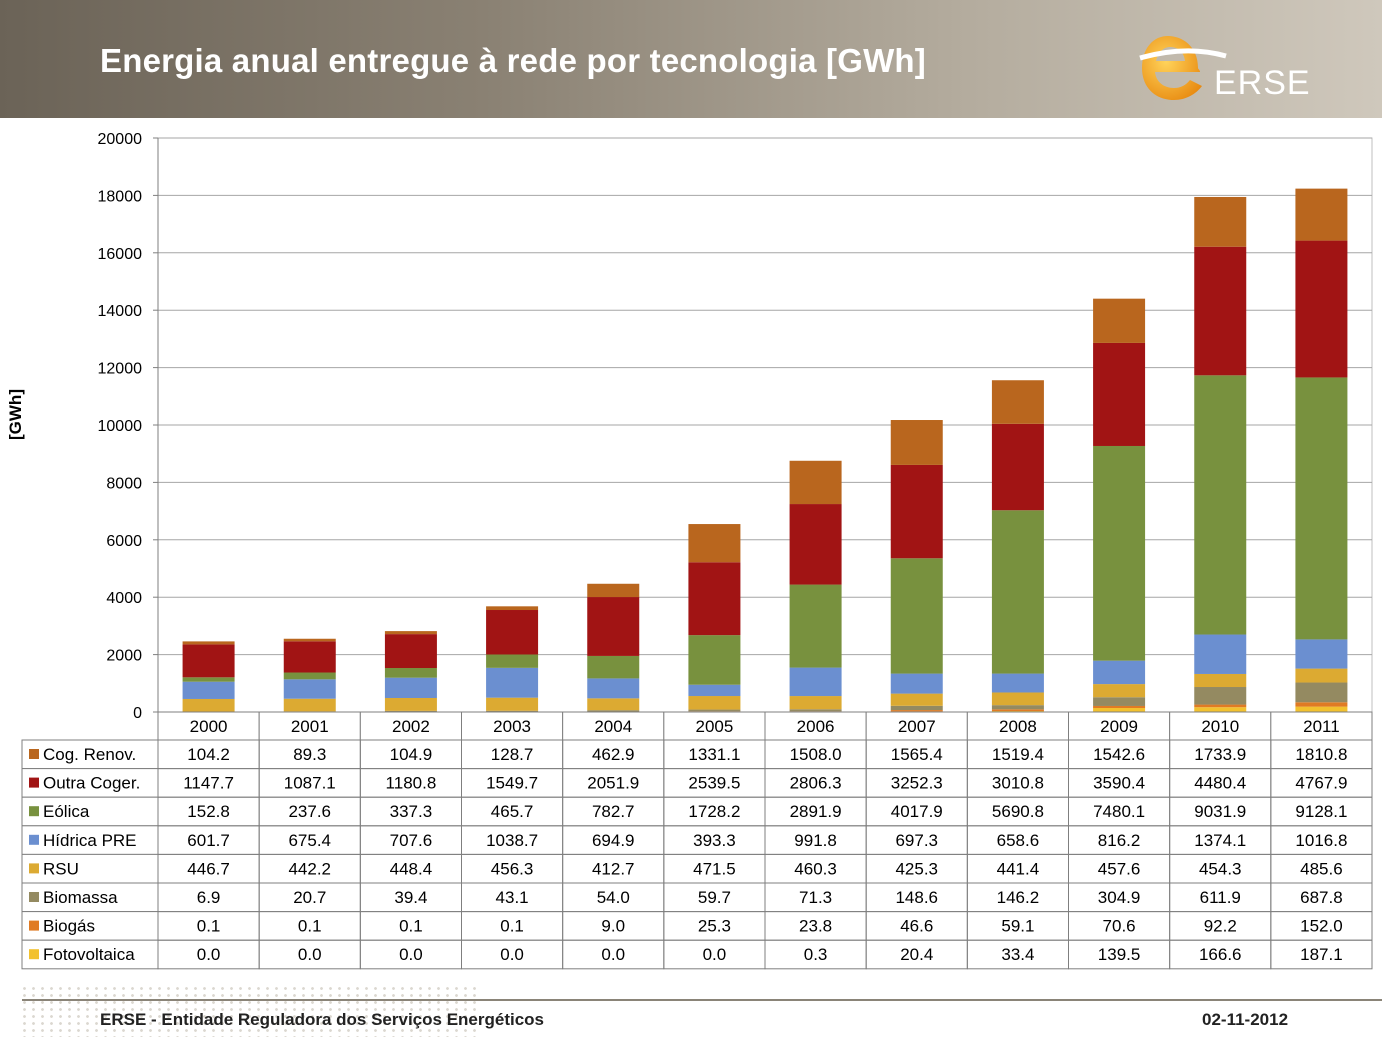 This screenshot has height=1037, width=1382. Describe the element at coordinates (208, 754) in the screenshot. I see `data-value-label: 104.2` at that location.